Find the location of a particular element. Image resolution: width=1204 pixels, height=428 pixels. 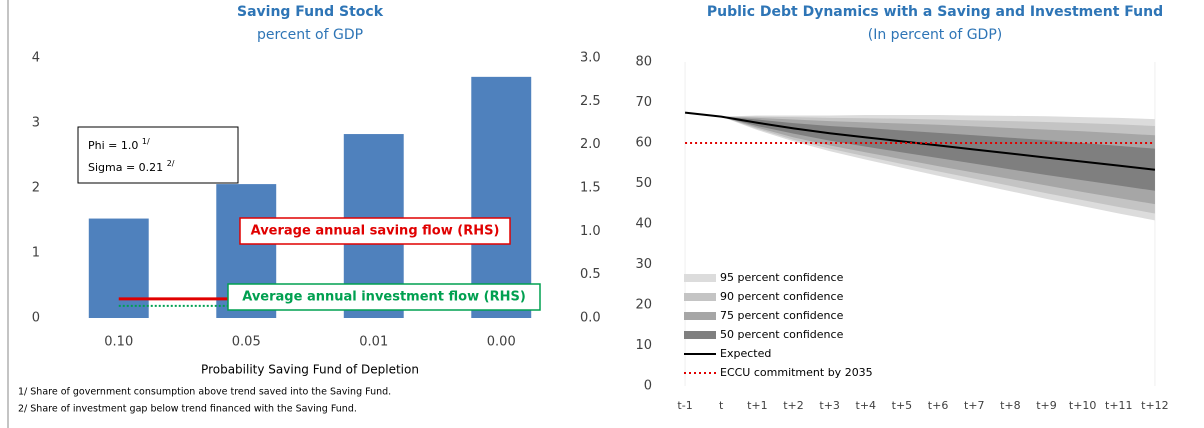

legend-label: 75 percent confidence is located at coordinates (782, 315).